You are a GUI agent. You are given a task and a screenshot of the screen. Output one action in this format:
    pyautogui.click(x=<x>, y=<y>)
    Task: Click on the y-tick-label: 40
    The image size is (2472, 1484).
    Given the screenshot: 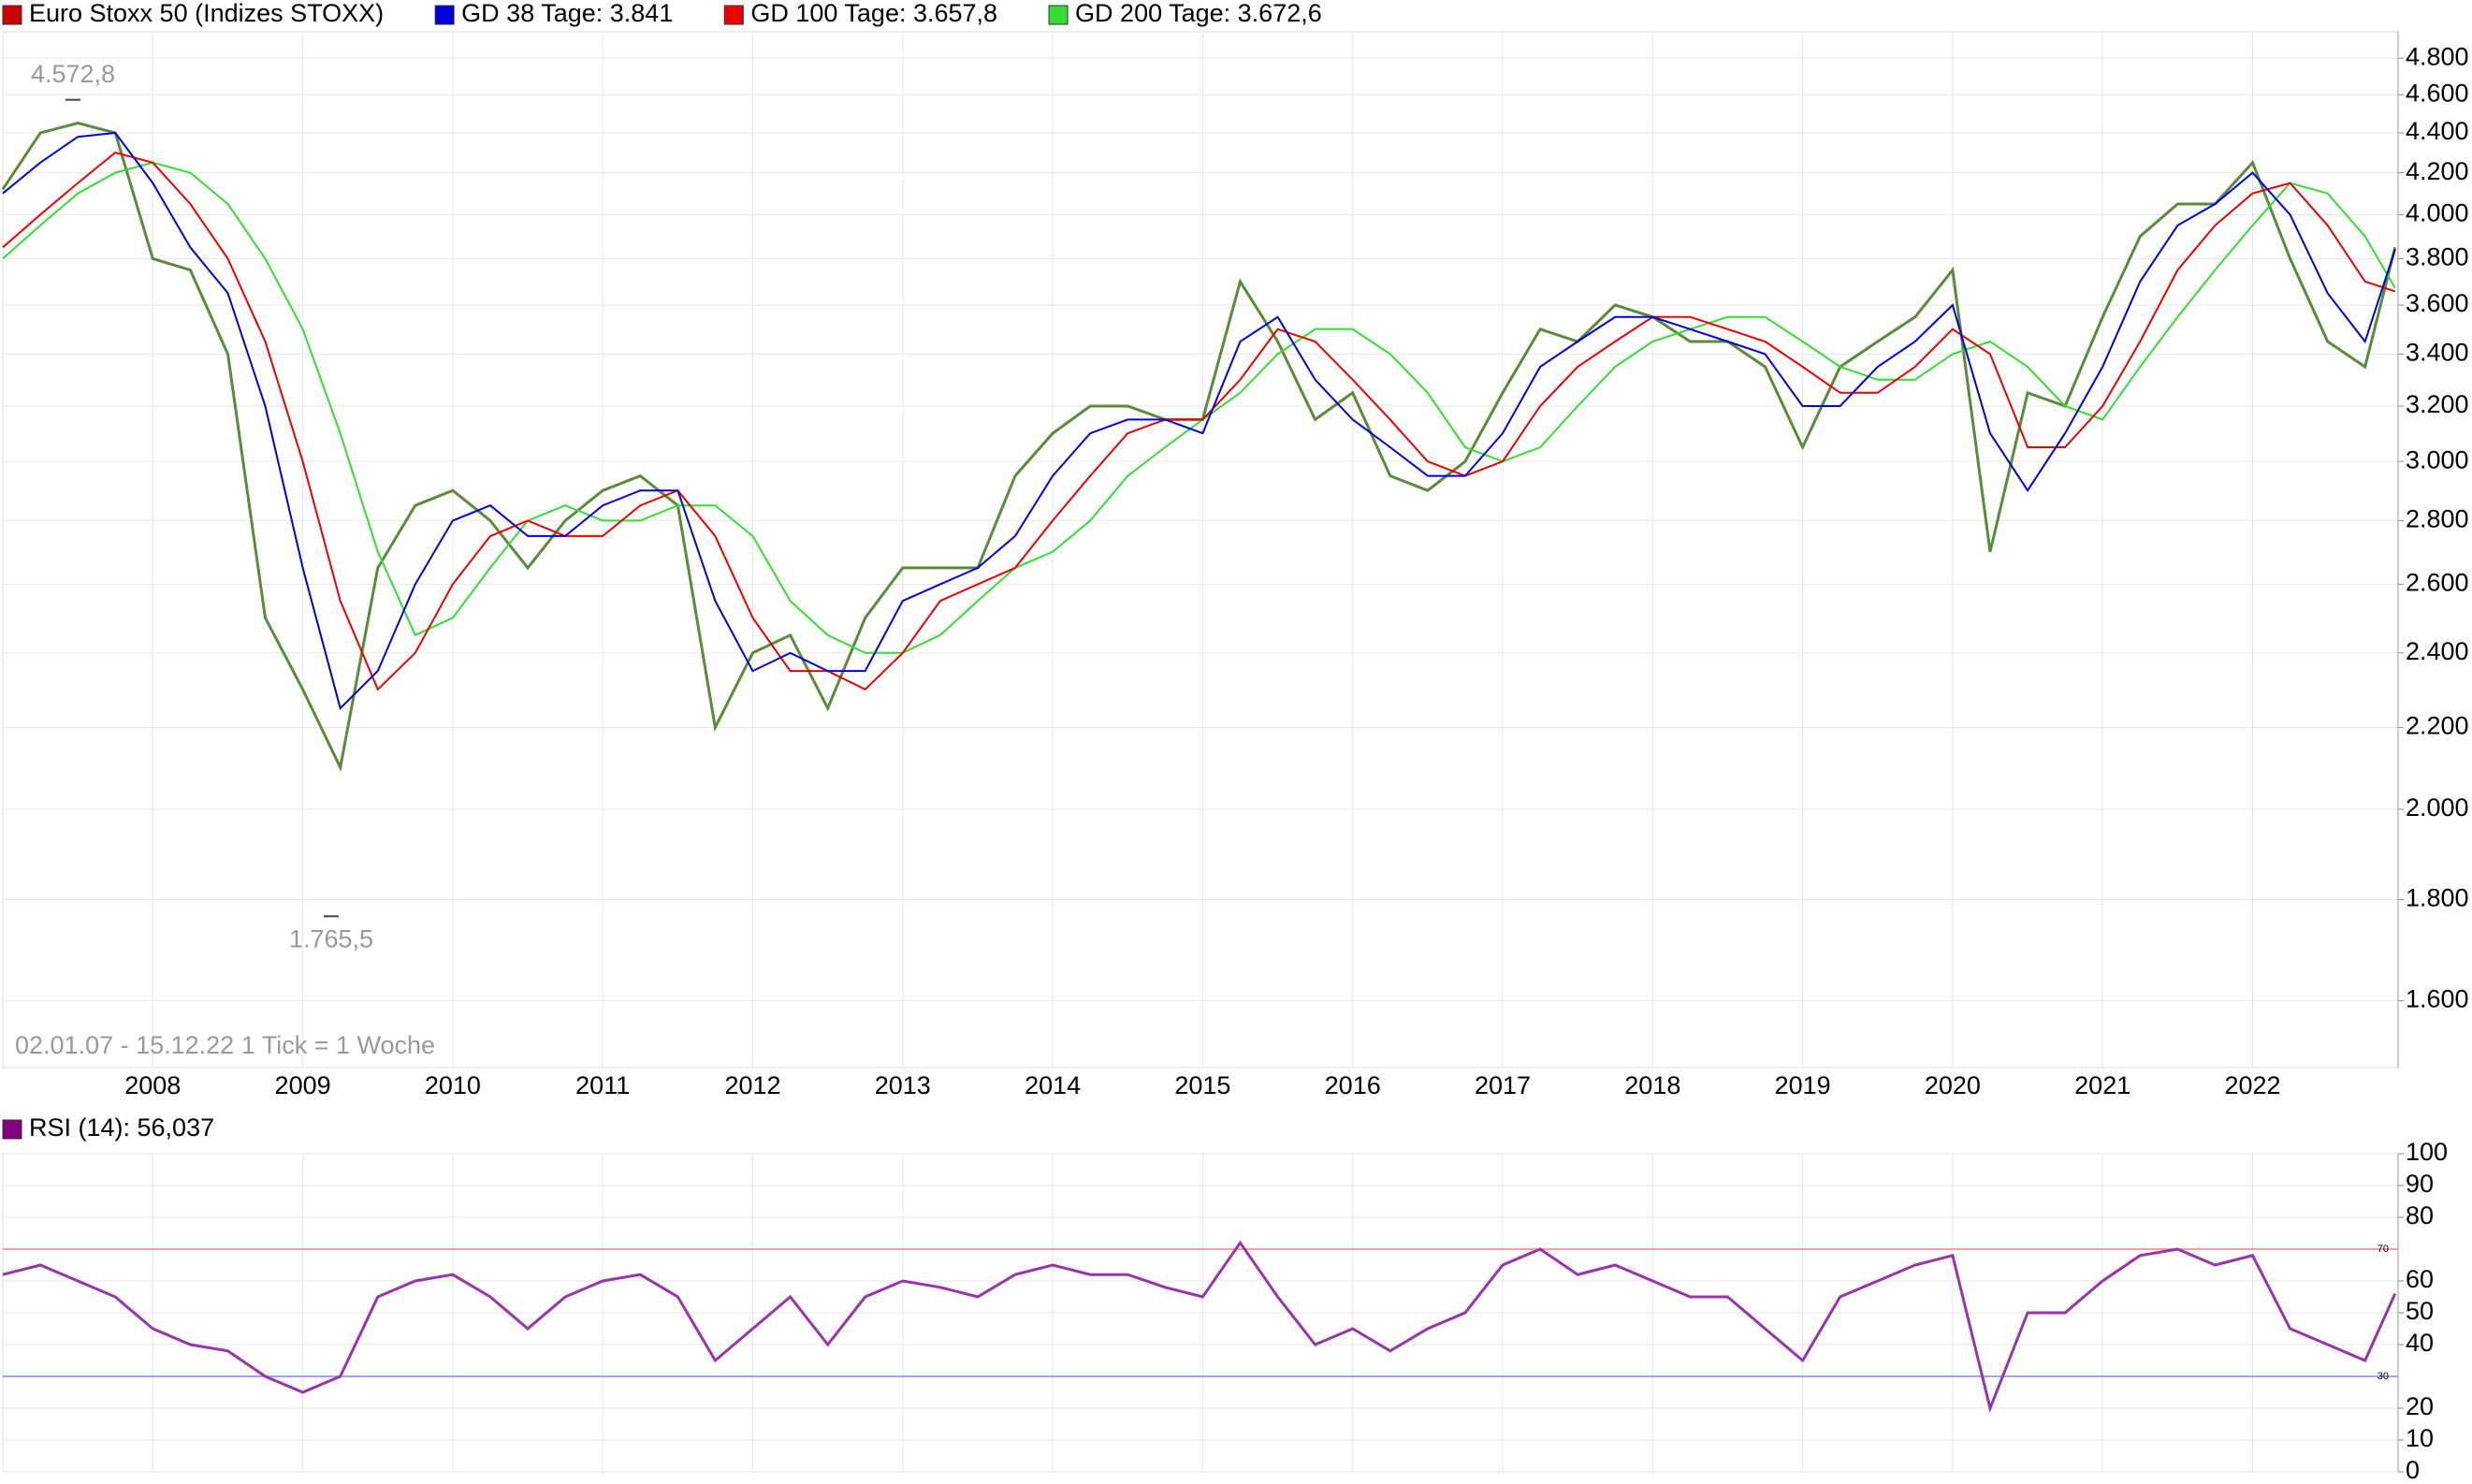 What is the action you would take?
    pyautogui.click(x=2420, y=1343)
    